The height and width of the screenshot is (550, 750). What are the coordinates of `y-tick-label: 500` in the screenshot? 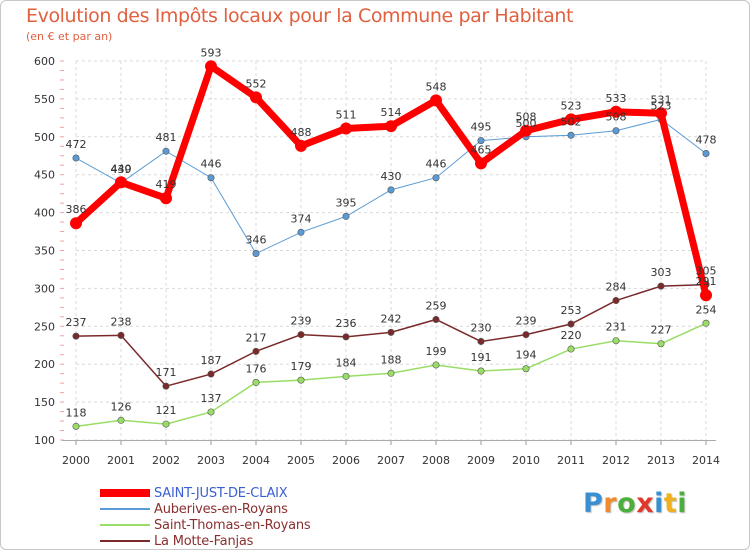 It's located at (44, 137).